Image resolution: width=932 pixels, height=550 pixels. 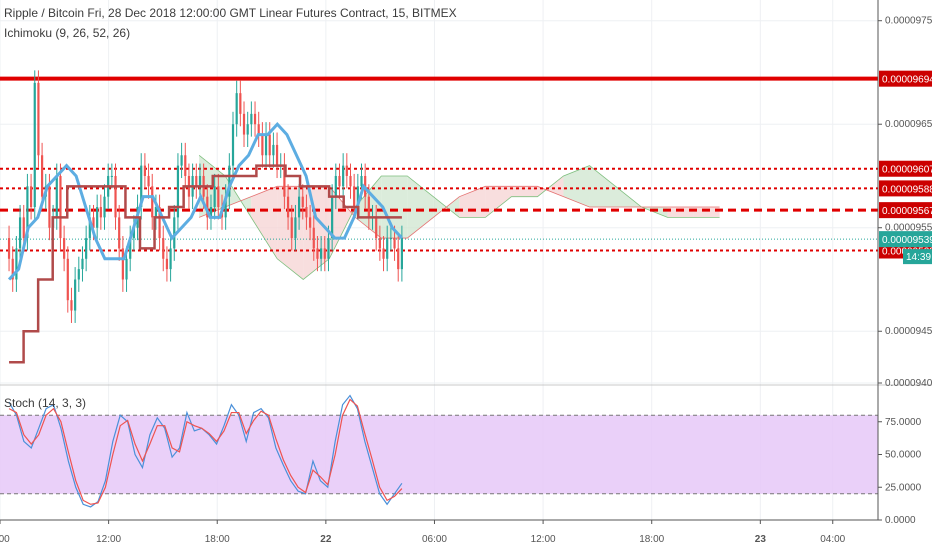 I want to click on x-tick-label-4: 06:00, so click(x=434, y=539).